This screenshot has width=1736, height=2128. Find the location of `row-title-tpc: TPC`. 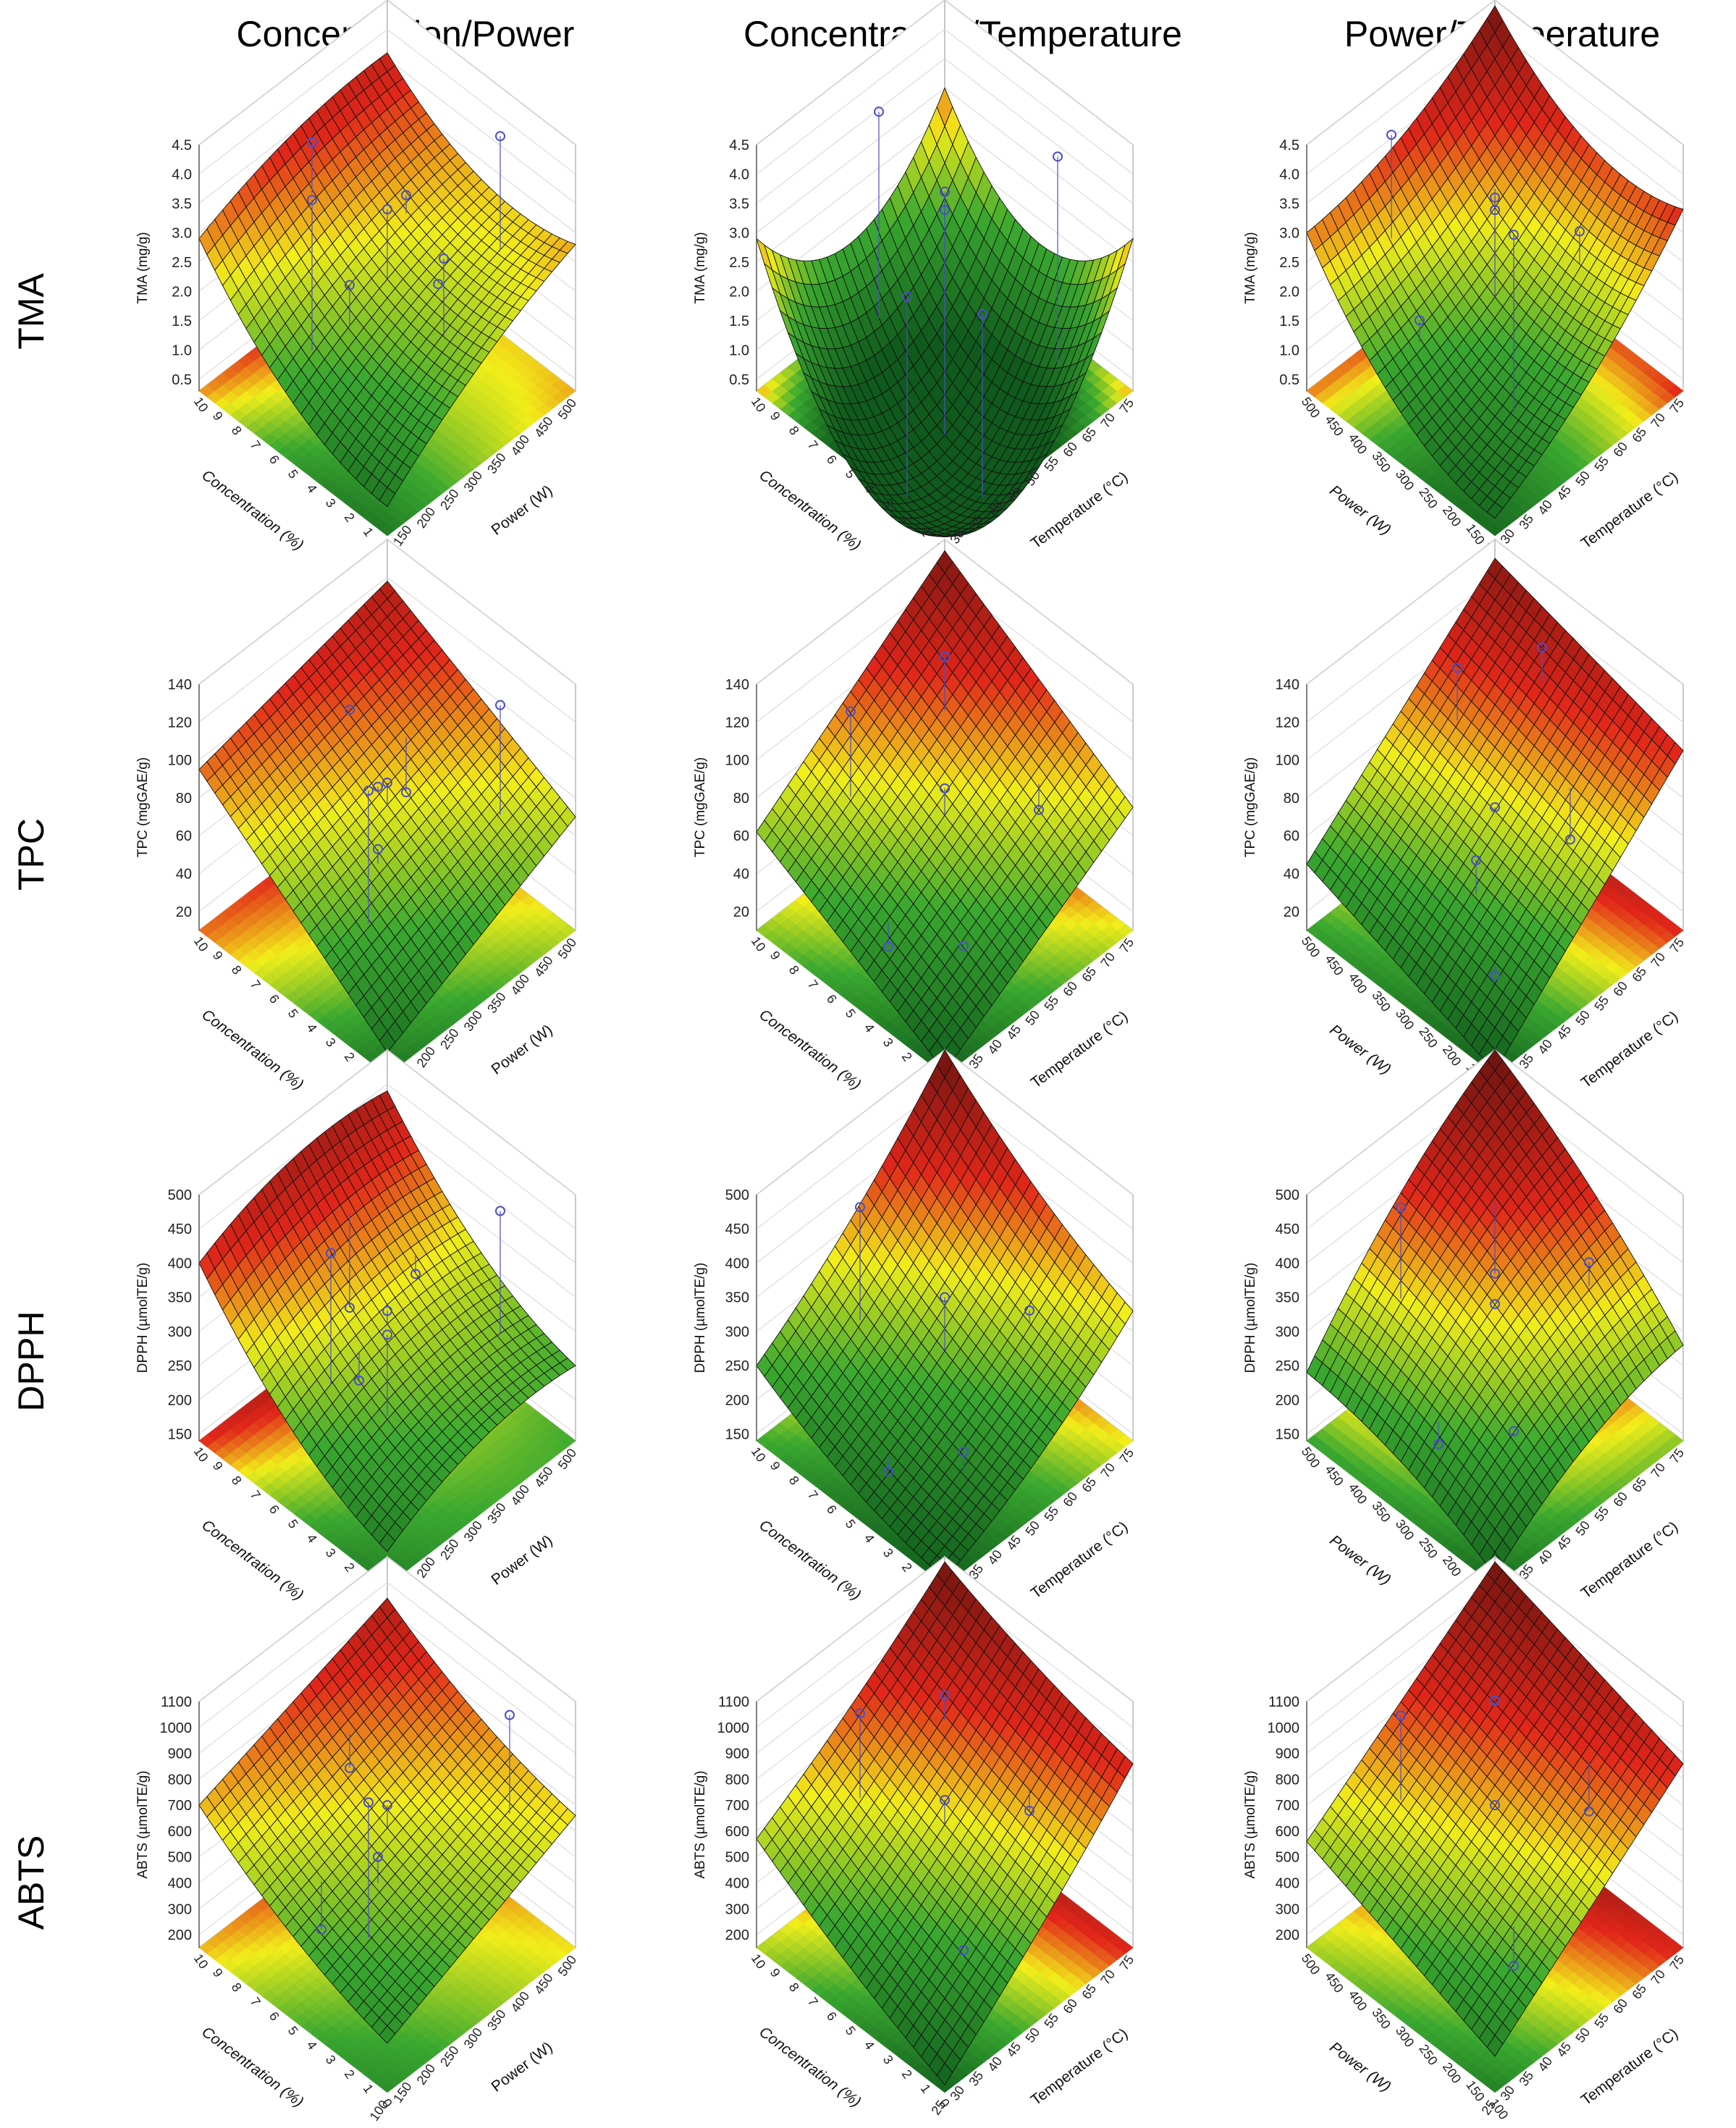

row-title-tpc: TPC is located at coordinates (31, 854).